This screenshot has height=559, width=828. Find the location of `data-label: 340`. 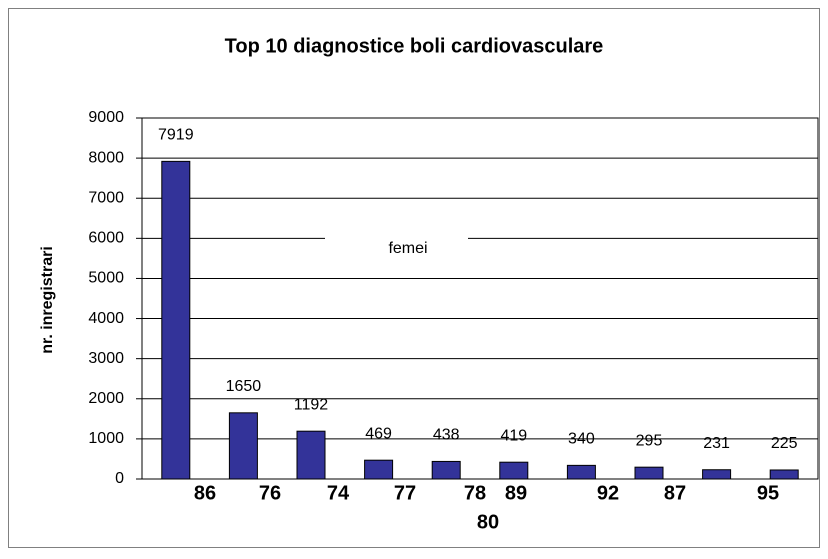

data-label: 340 is located at coordinates (581, 439).